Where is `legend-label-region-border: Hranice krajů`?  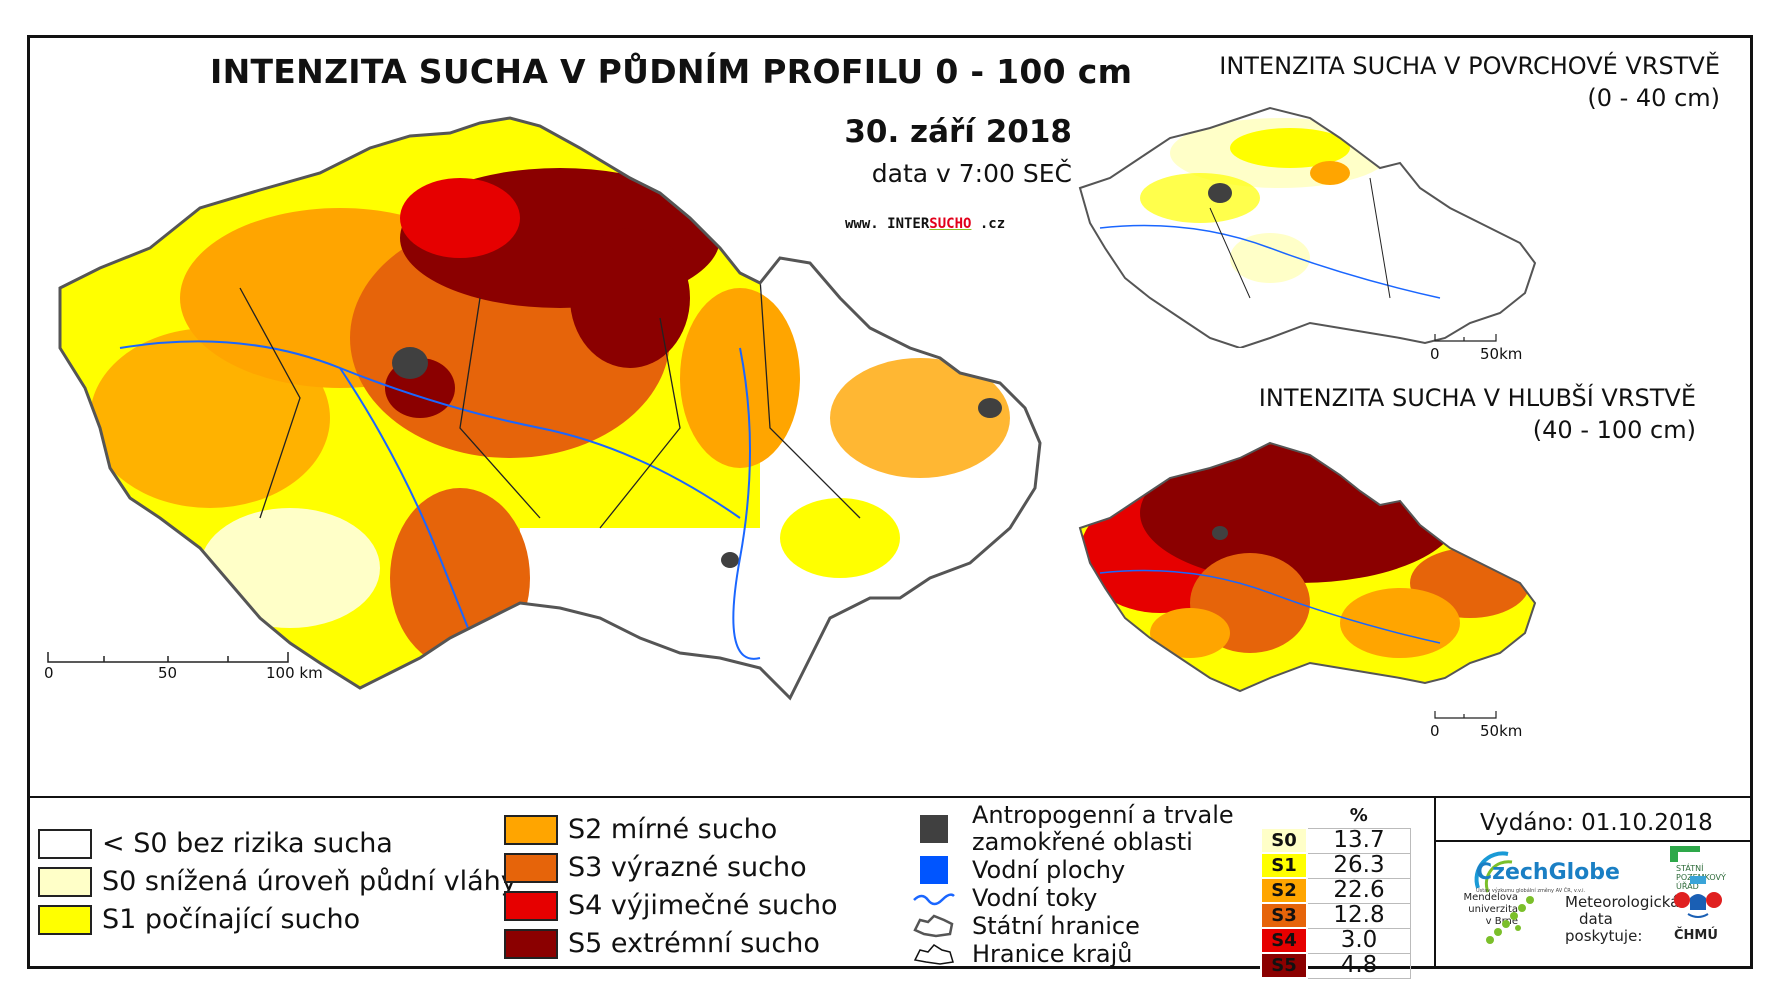 legend-label-region-border: Hranice krajů is located at coordinates (1052, 953).